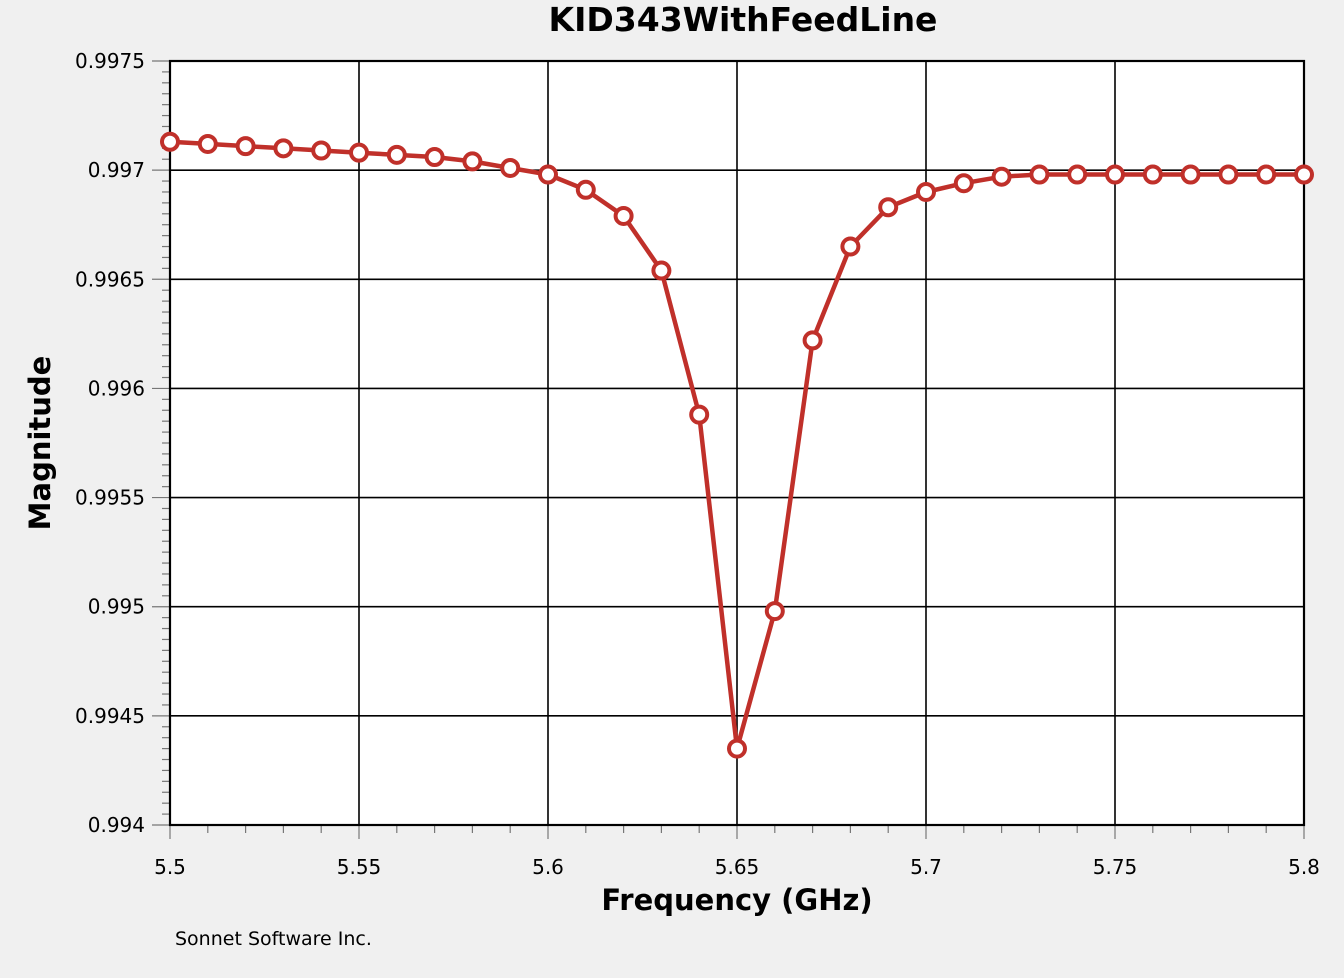  Describe the element at coordinates (737, 867) in the screenshot. I see `x-tick-label: 5.65` at that location.